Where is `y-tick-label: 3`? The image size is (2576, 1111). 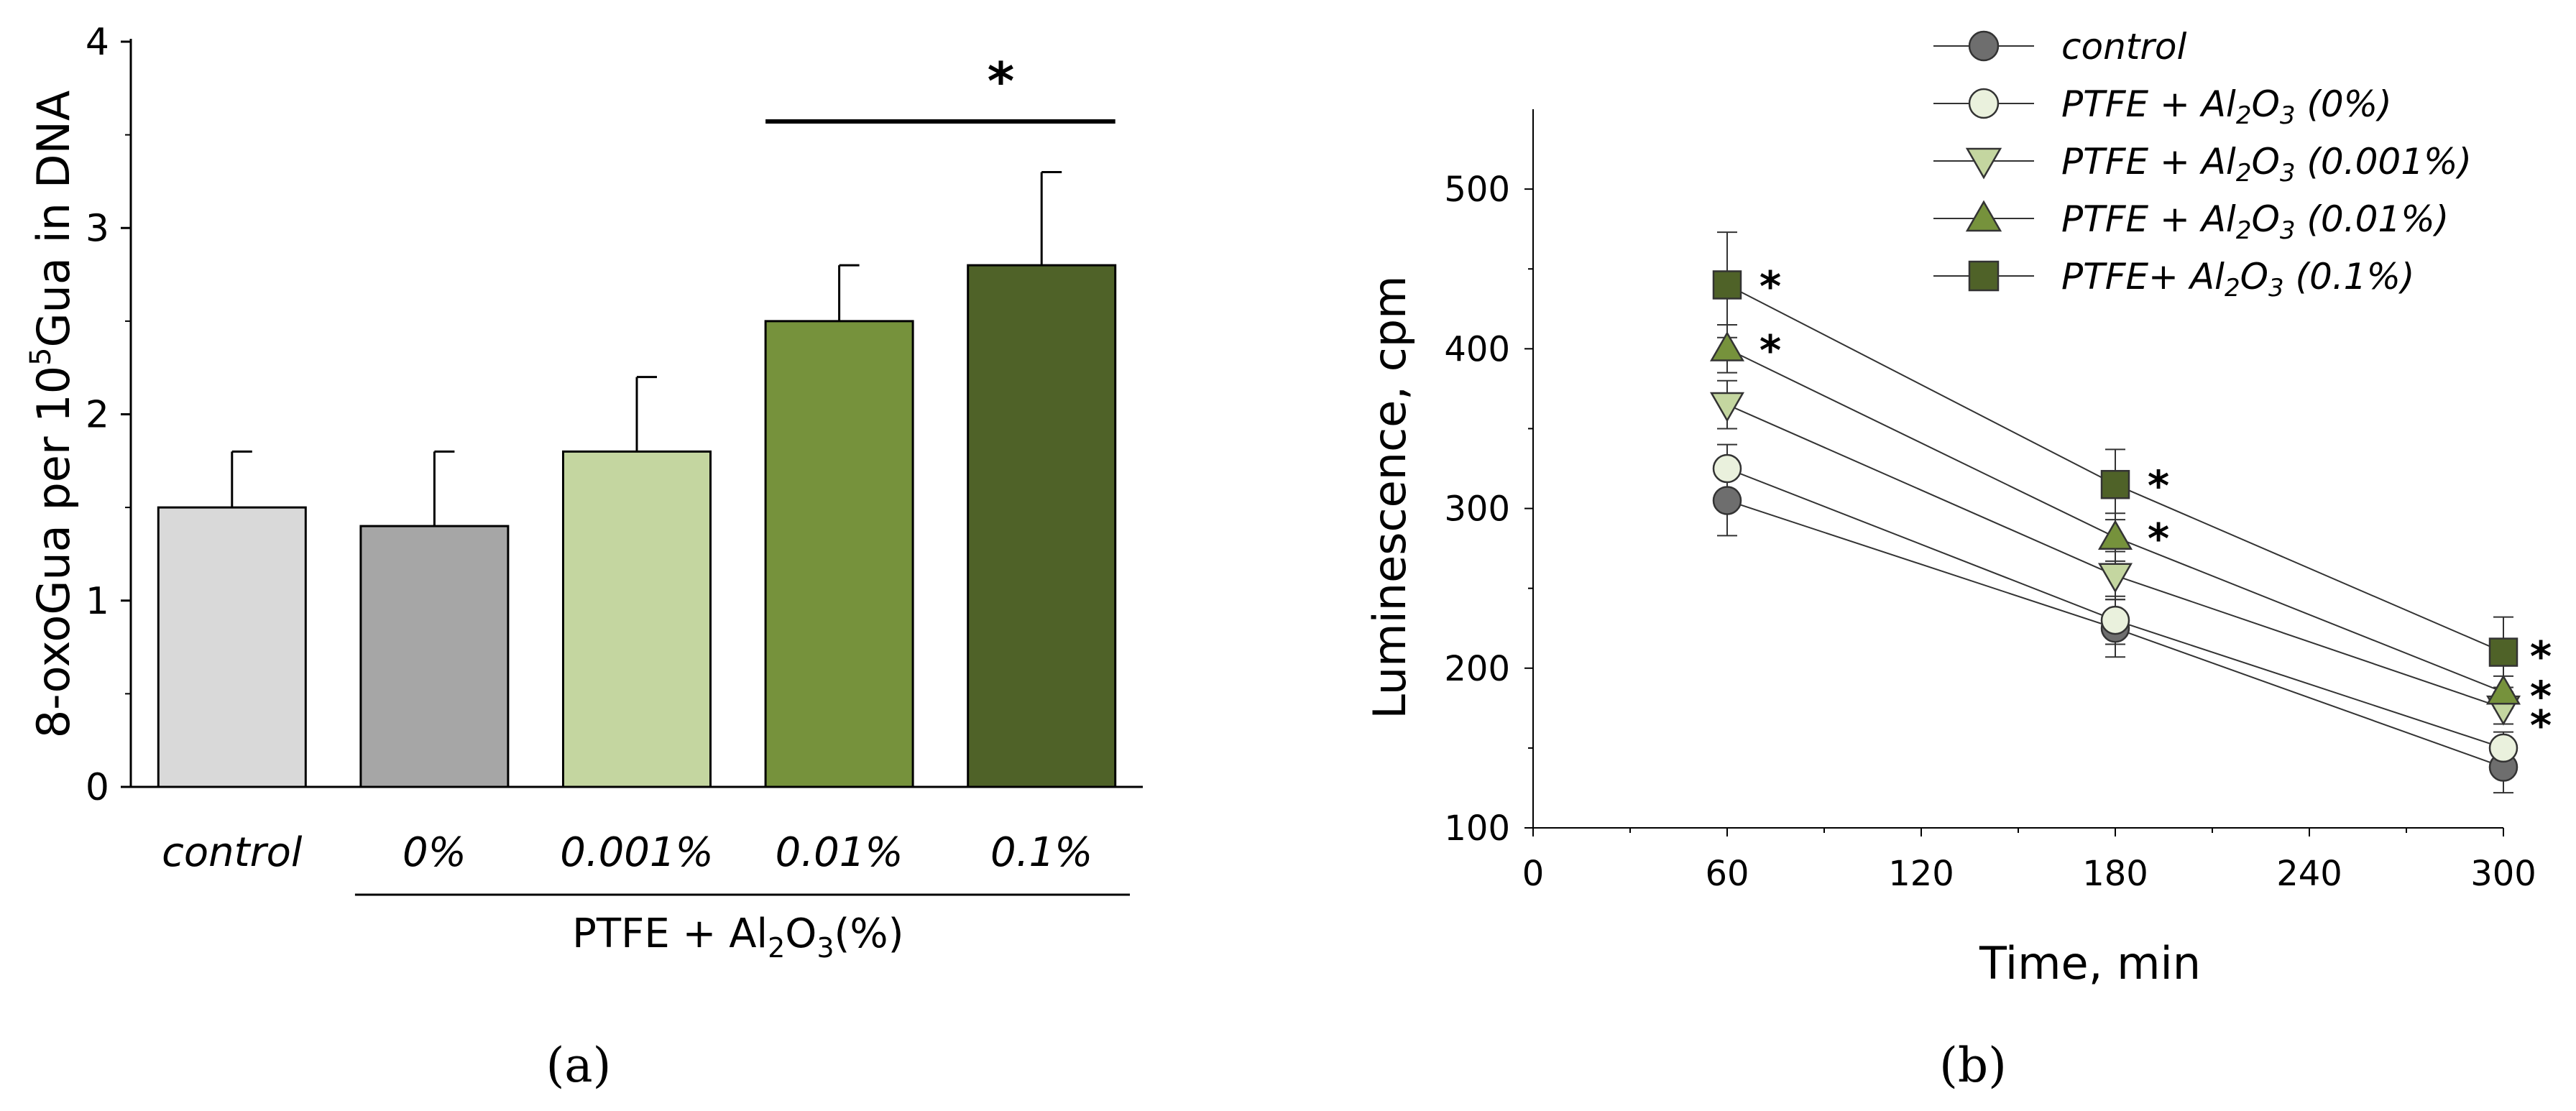
y-tick-label: 3 is located at coordinates (97, 229).